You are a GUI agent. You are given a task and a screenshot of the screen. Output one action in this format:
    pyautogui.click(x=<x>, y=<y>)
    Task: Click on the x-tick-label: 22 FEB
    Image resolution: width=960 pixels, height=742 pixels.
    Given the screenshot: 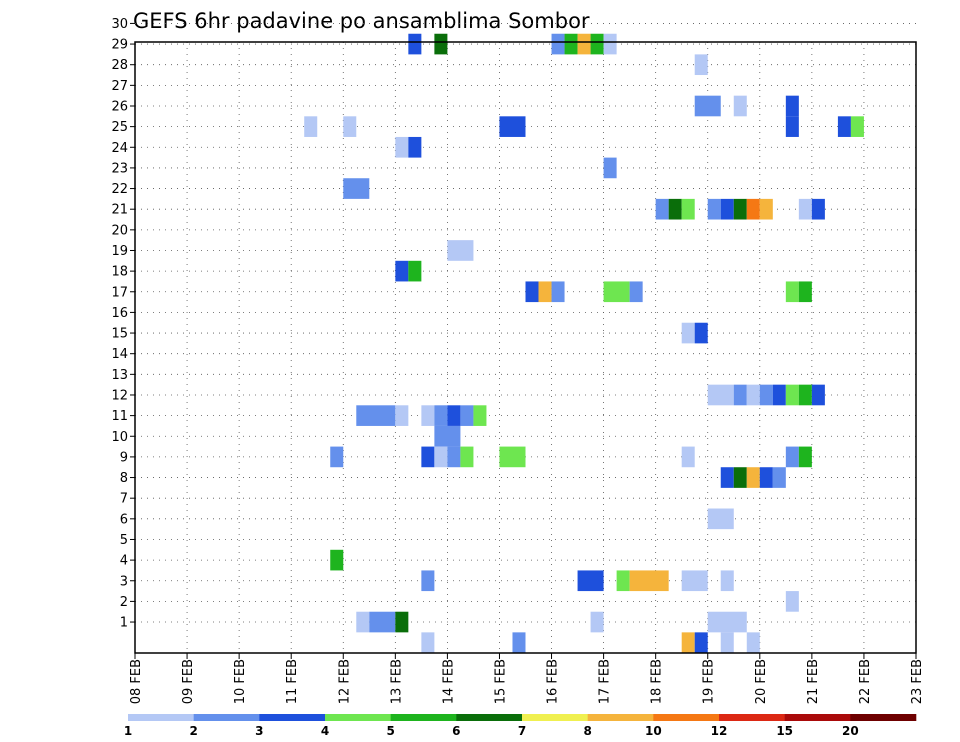 What is the action you would take?
    pyautogui.click(x=865, y=681)
    